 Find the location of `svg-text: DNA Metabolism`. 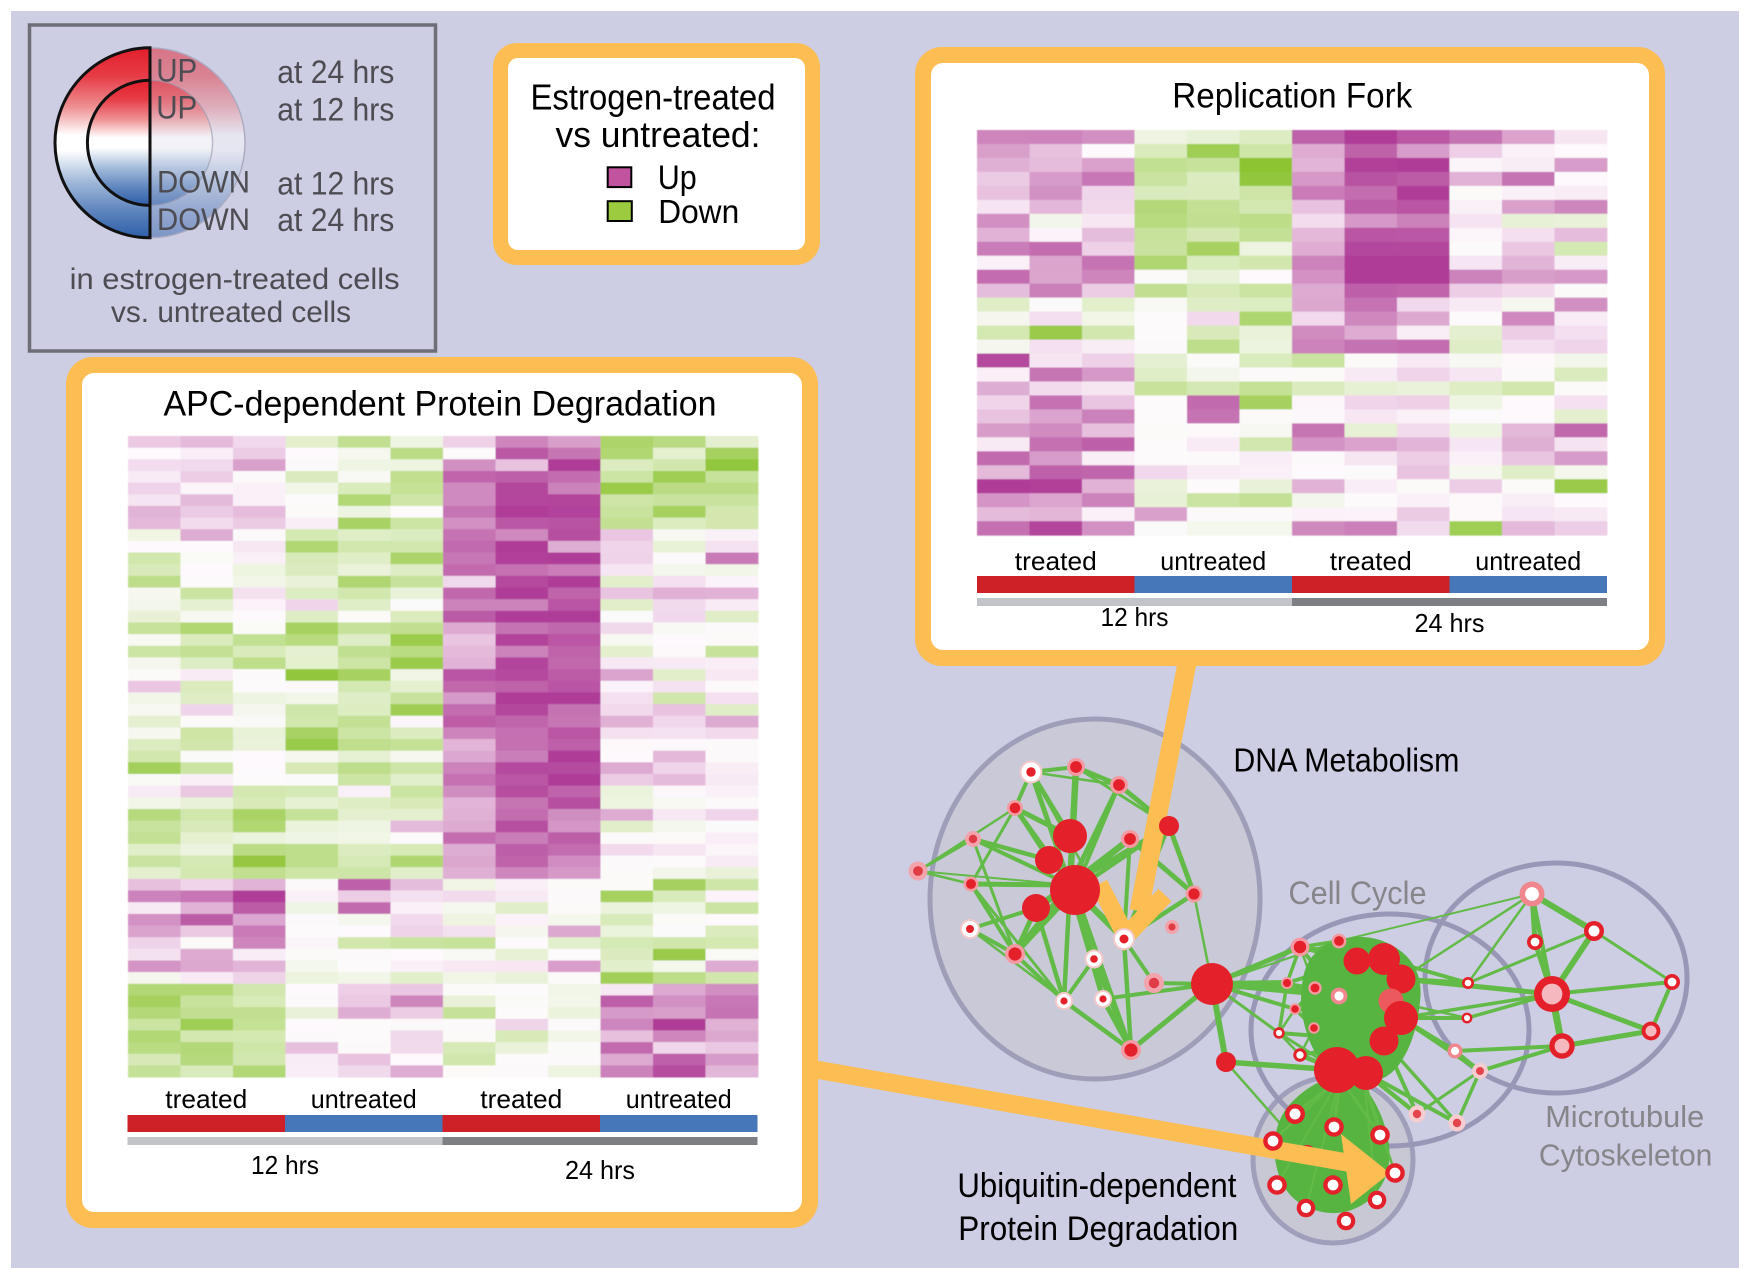

svg-text: DNA Metabolism is located at coordinates (1346, 759).